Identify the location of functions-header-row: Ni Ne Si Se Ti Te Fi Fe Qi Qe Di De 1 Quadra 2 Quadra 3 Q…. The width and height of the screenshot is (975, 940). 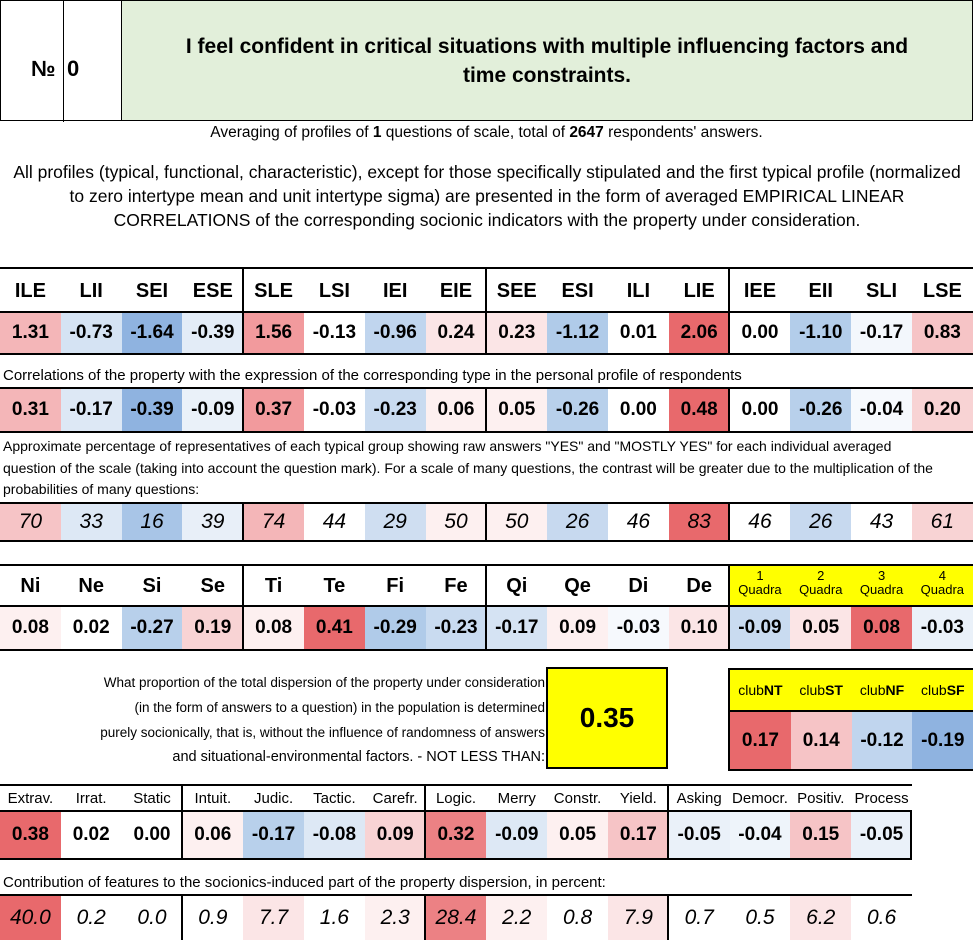
(486, 586).